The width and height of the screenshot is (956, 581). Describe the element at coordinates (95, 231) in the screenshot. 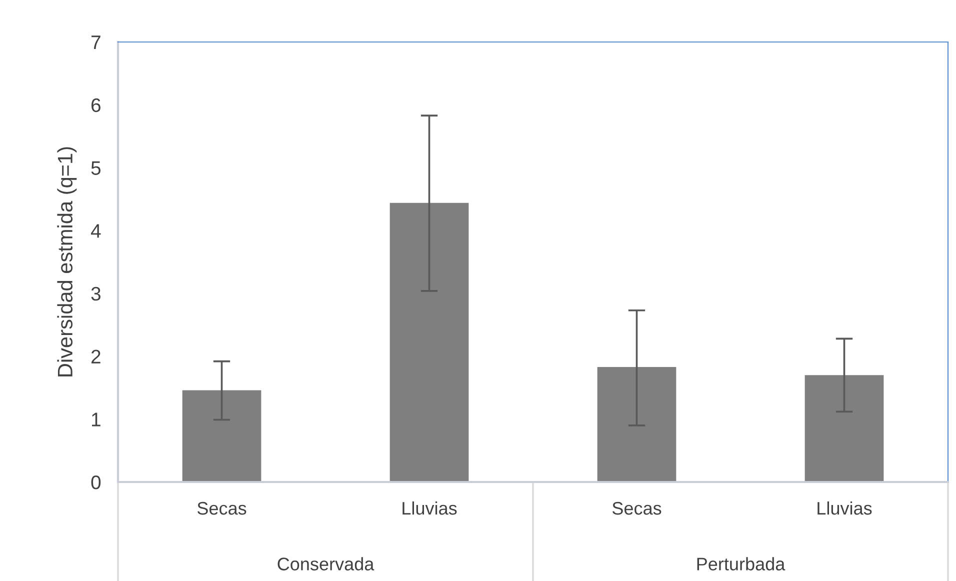

I see `y-tick-label: 4` at that location.